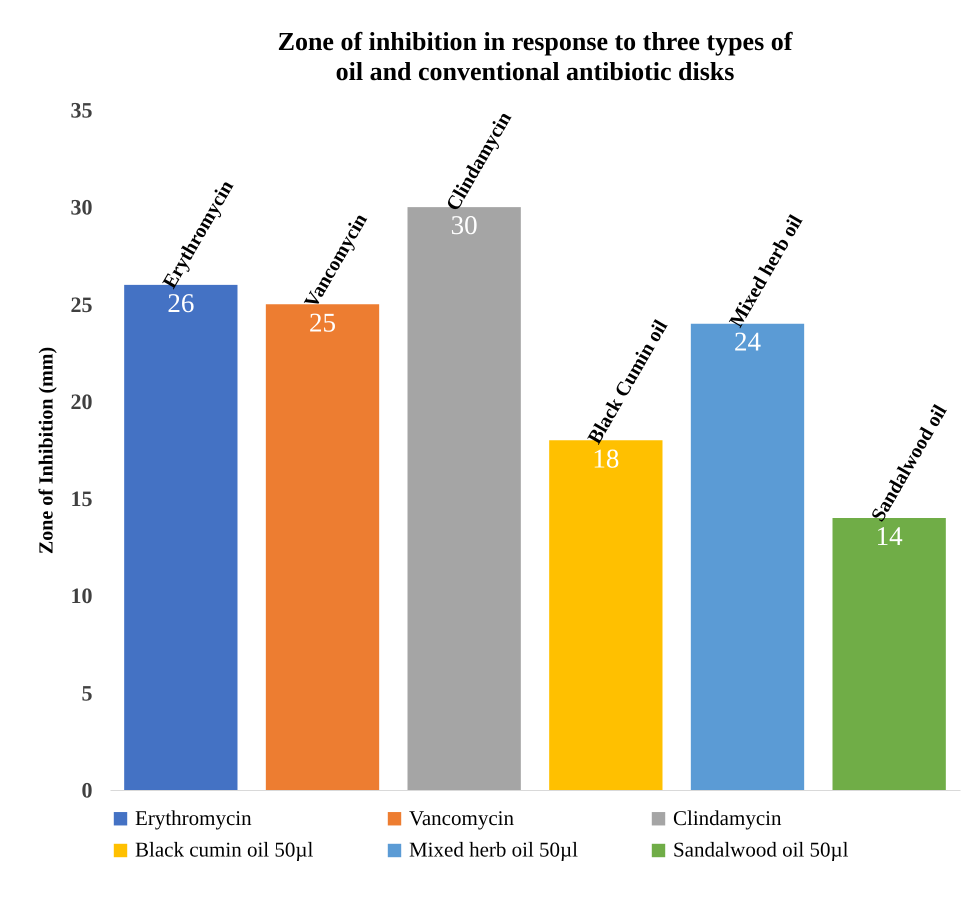 This screenshot has width=977, height=902. What do you see at coordinates (493, 850) in the screenshot?
I see `legend-label: Mixed herb oil 50µl` at bounding box center [493, 850].